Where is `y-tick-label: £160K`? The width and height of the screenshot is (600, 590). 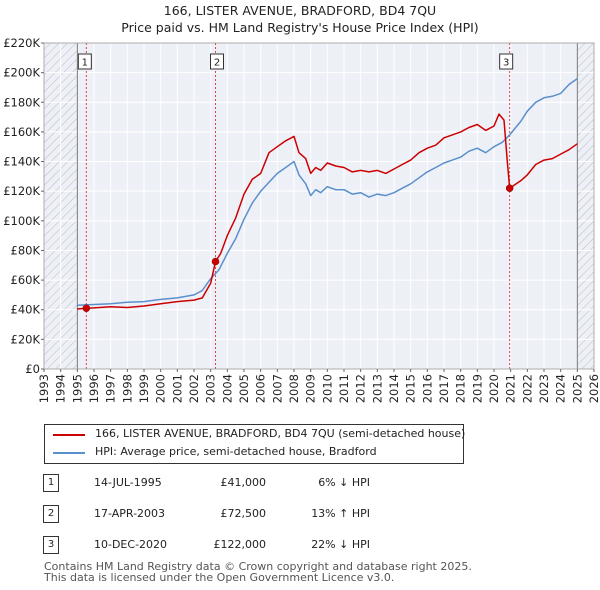
y-tick-label: £160K is located at coordinates (21, 132).